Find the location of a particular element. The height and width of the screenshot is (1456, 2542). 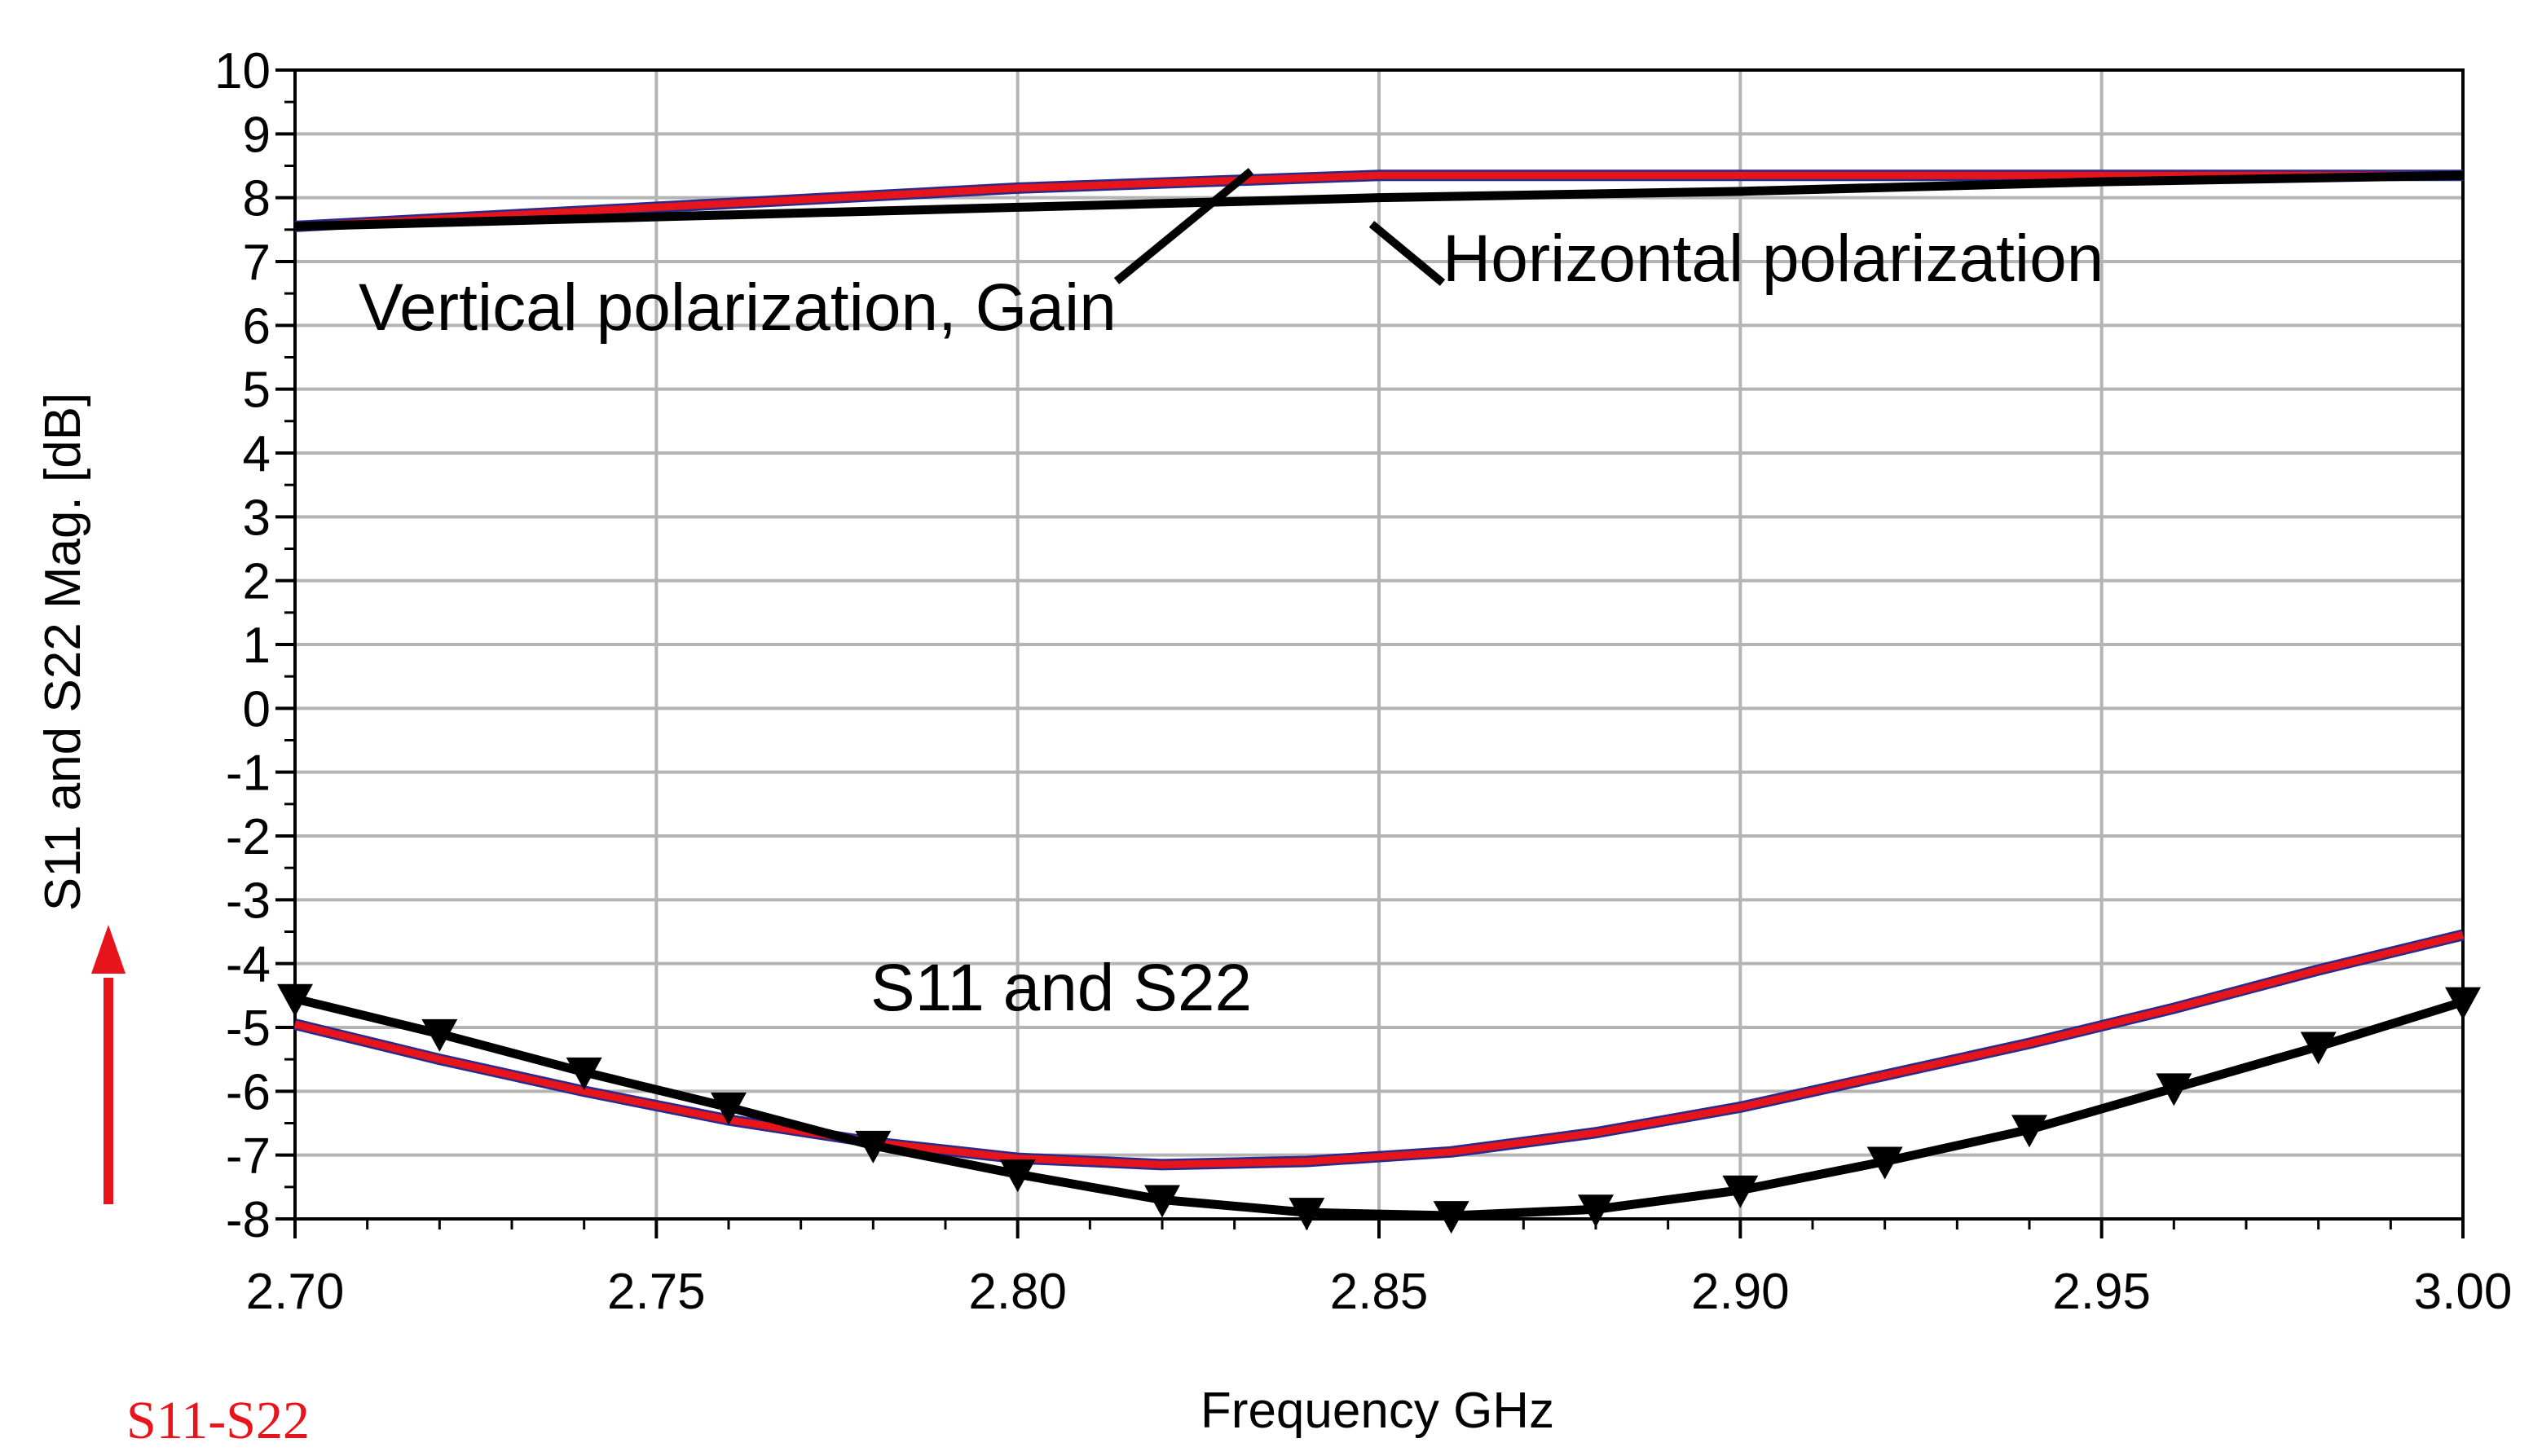

y-tick-label: 9 is located at coordinates (257, 135).